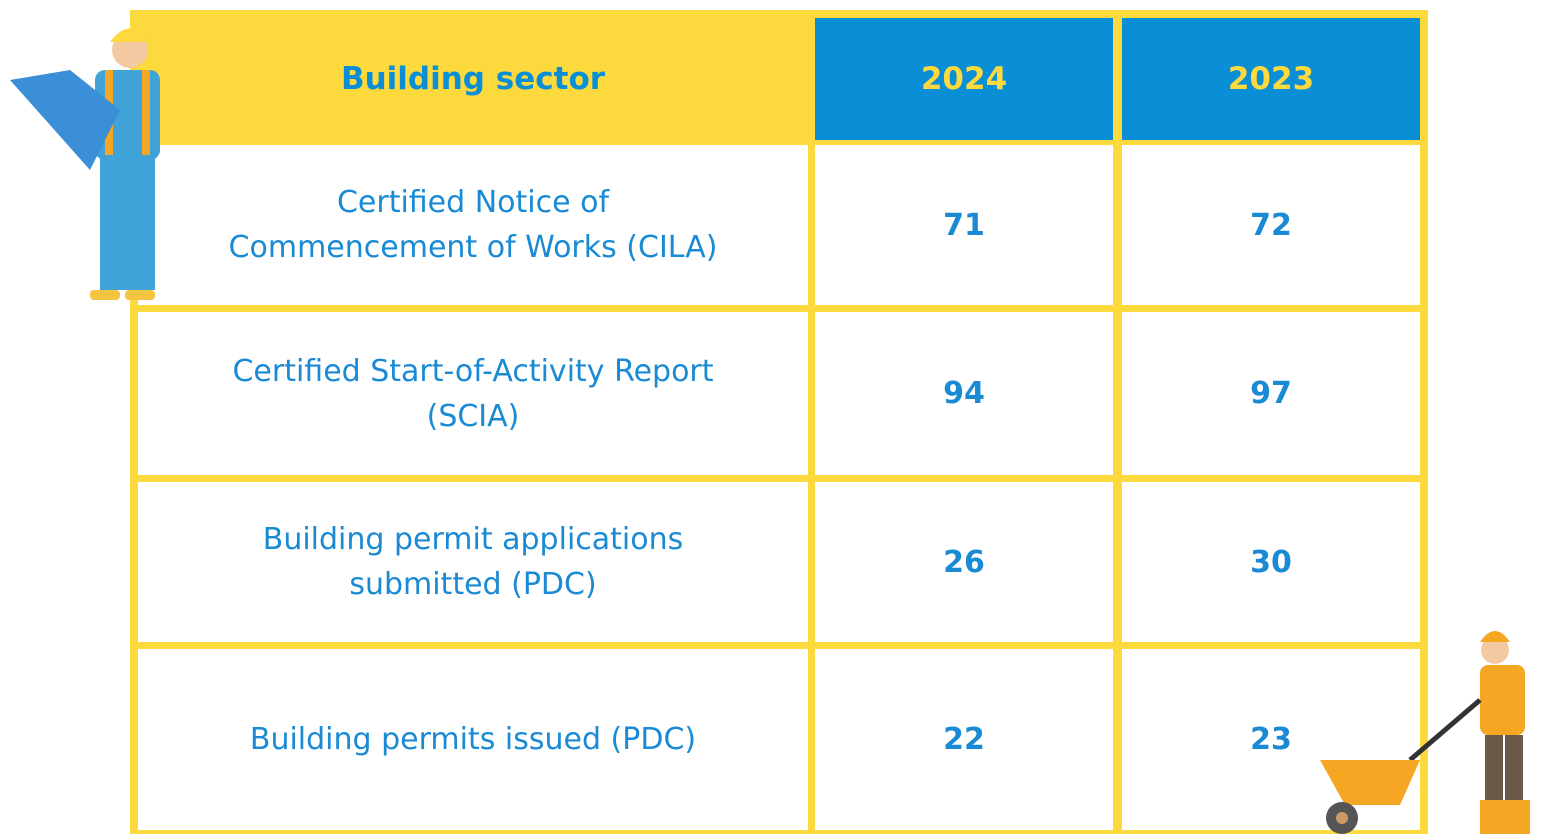 This screenshot has height=834, width=1541. What do you see at coordinates (1425, 732) in the screenshot?
I see `worker-illustration` at bounding box center [1425, 732].